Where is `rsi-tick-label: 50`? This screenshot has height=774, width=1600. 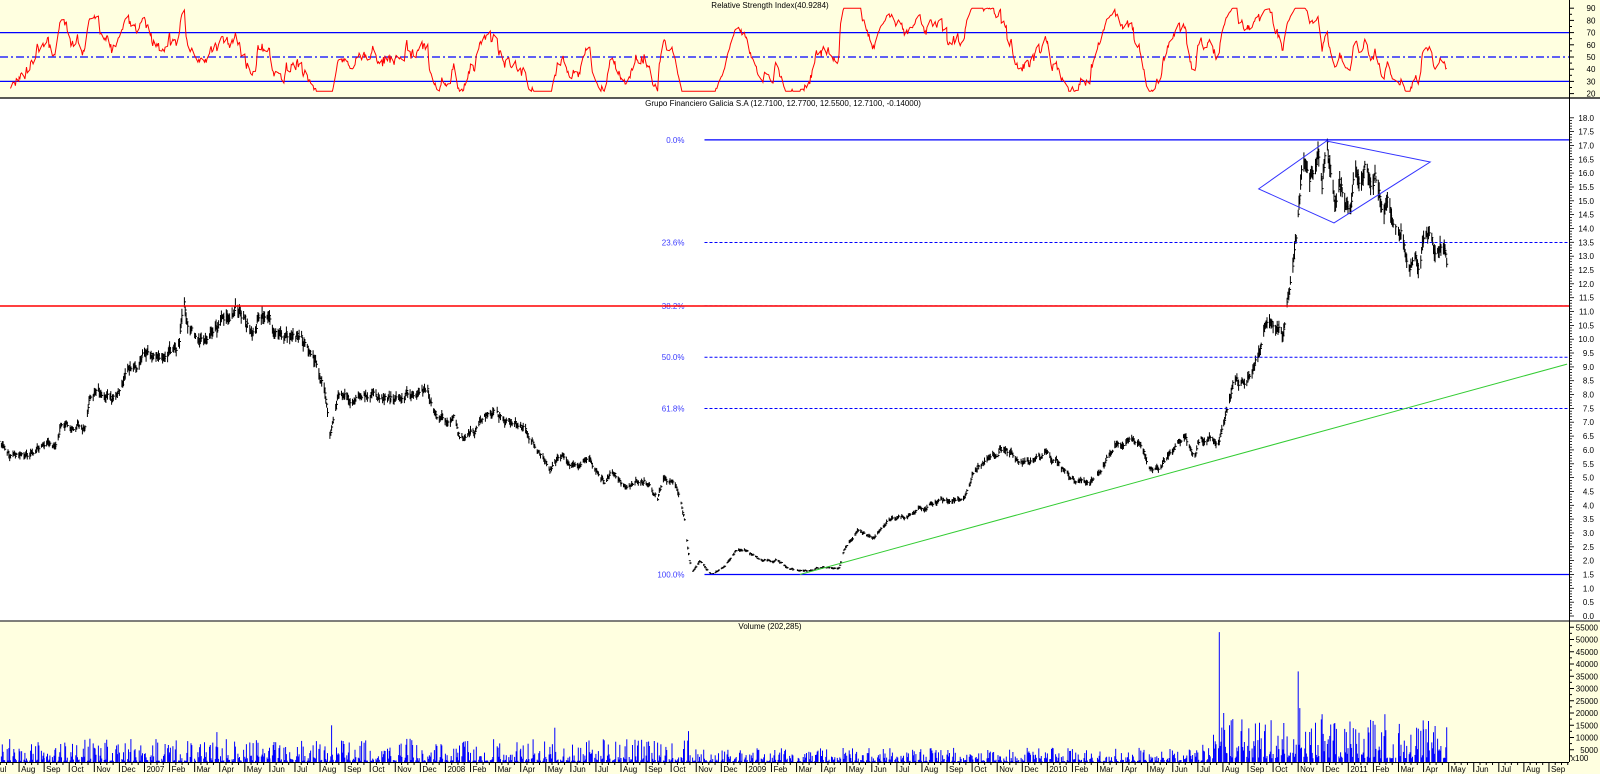 rsi-tick-label: 50 is located at coordinates (1591, 57).